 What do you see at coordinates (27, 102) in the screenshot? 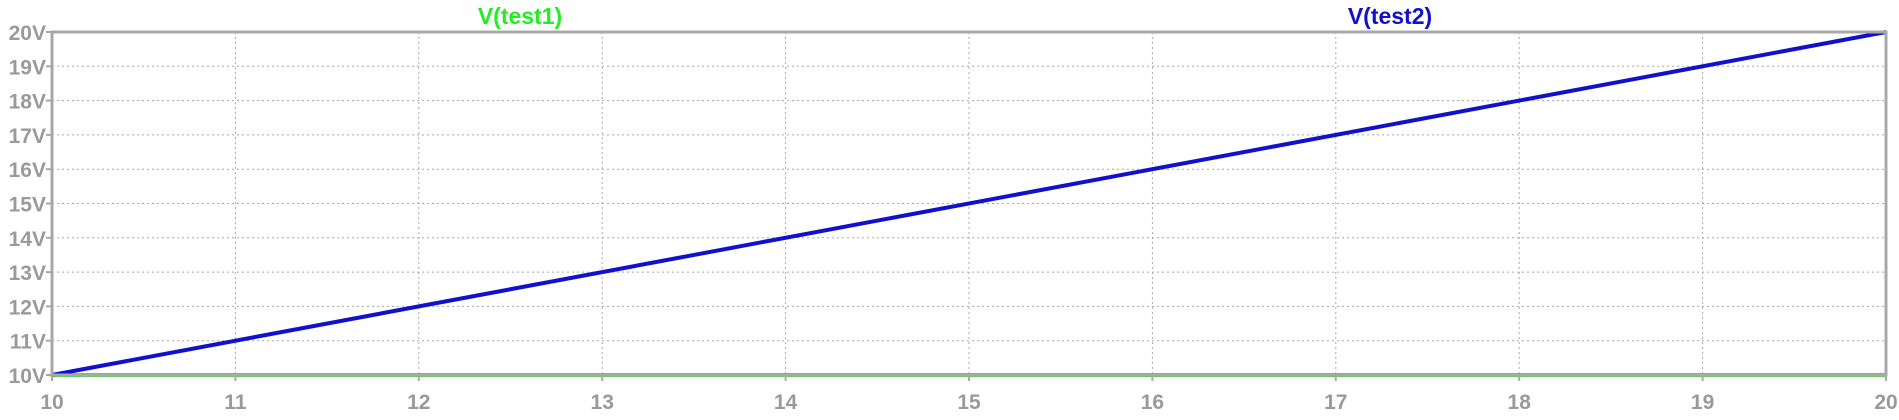
I see `y-tick-label: 18V` at bounding box center [27, 102].